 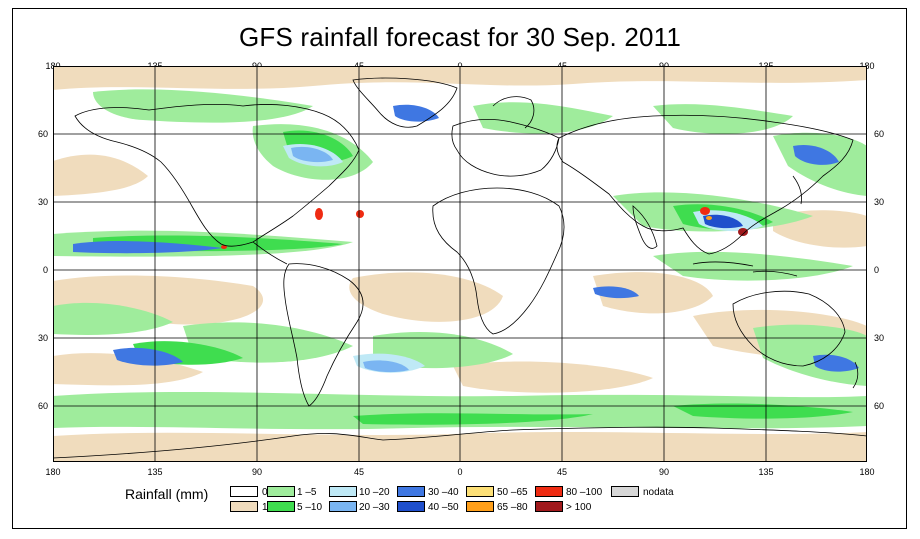 What do you see at coordinates (512, 492) in the screenshot?
I see `legend-label: 50 –65` at bounding box center [512, 492].